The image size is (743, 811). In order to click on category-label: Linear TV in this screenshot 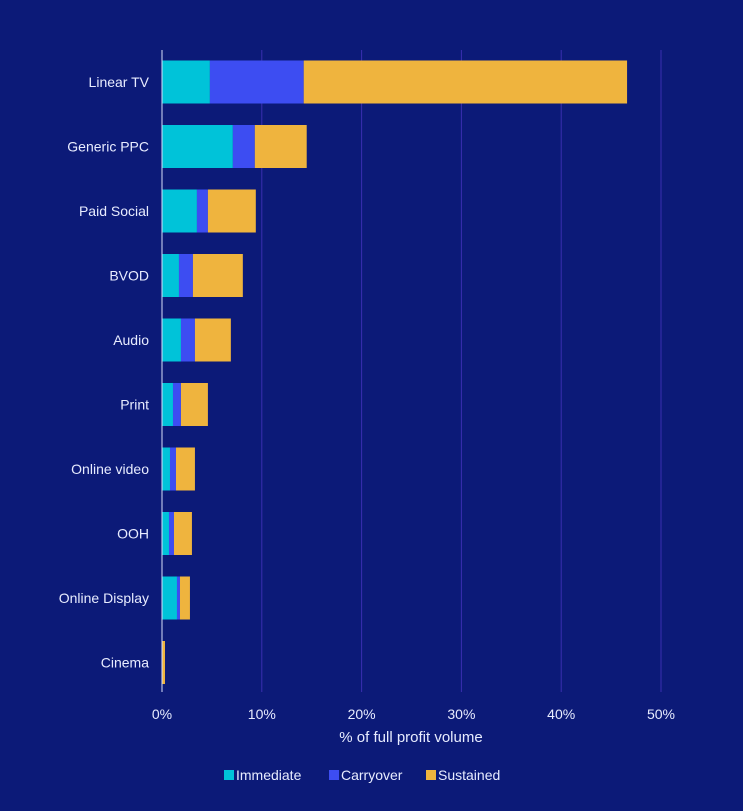, I will do `click(119, 82)`.